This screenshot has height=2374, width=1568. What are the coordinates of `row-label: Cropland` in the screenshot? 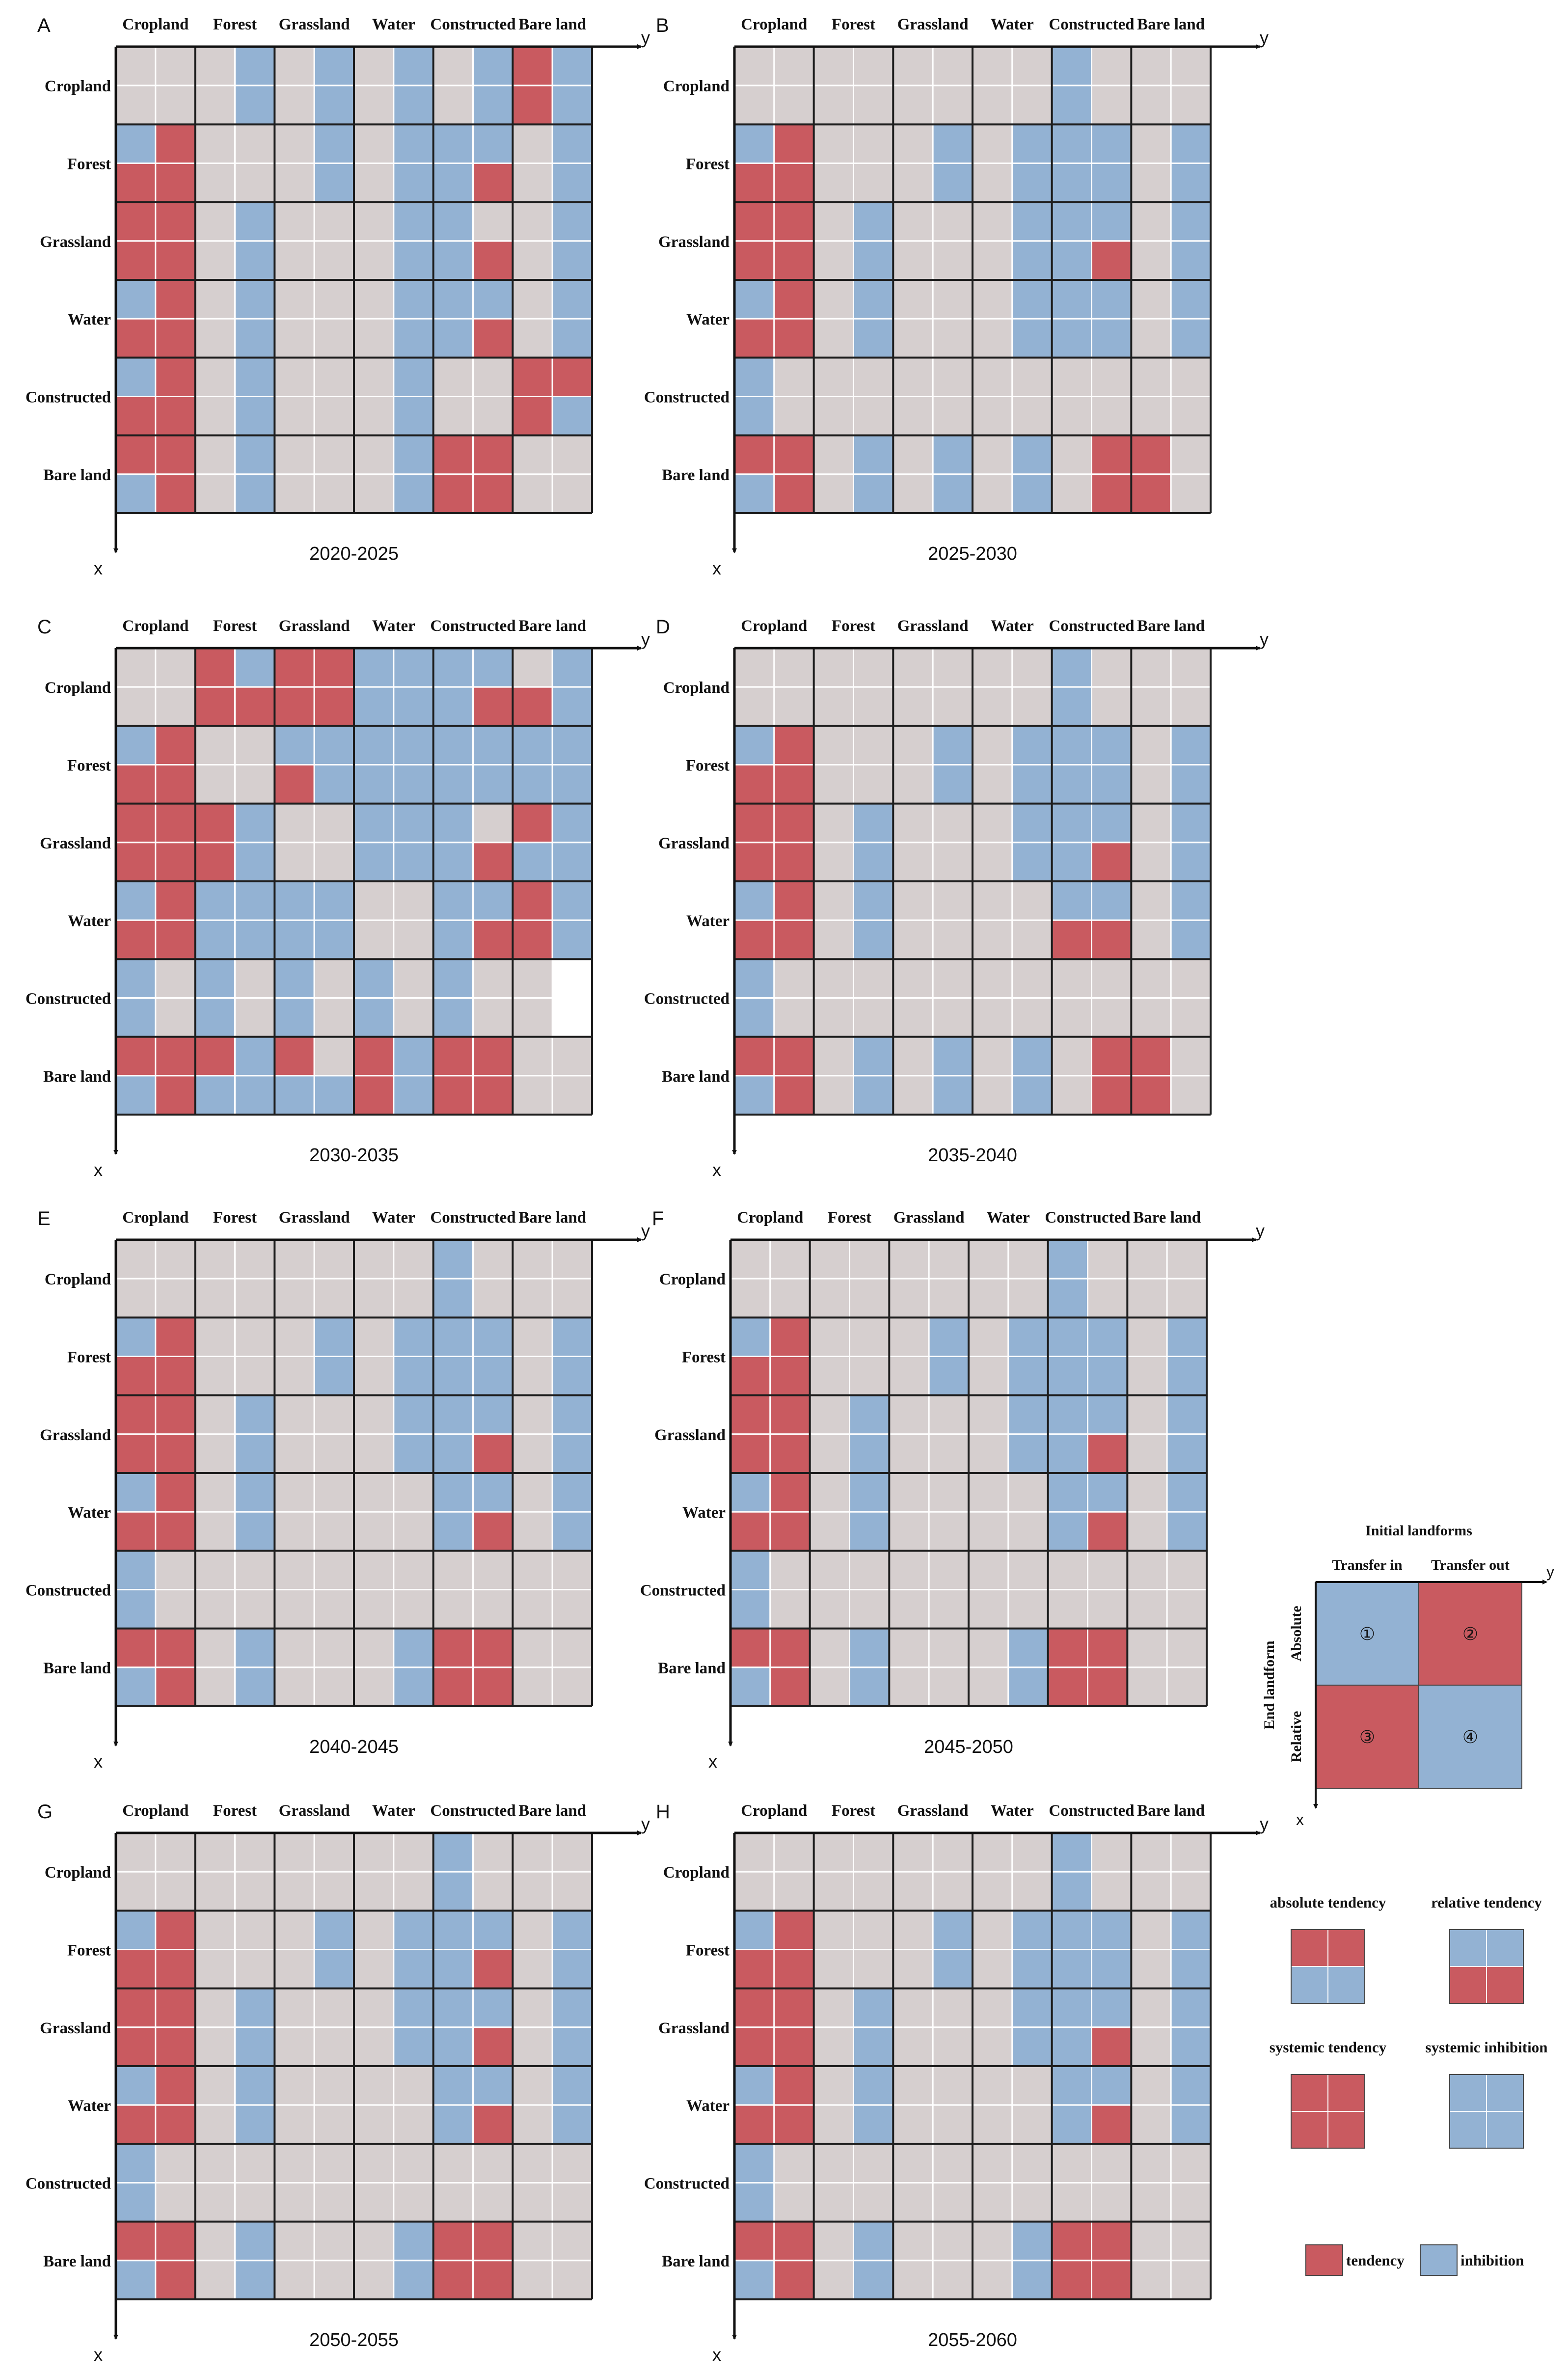 It's located at (78, 1873).